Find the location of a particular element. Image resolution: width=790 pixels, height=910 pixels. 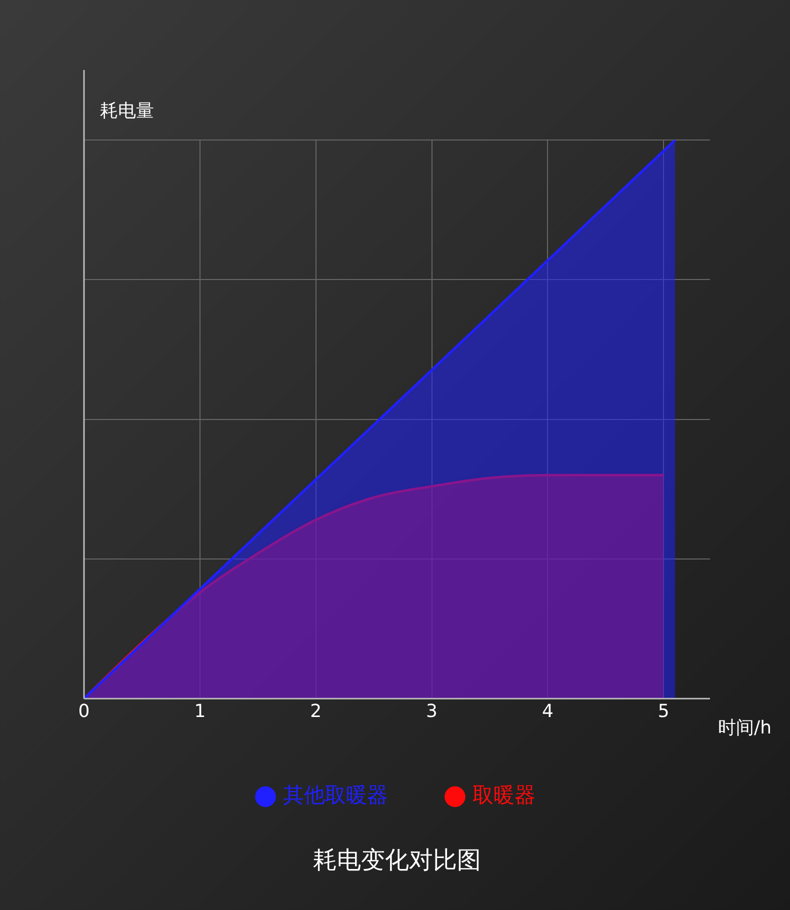

x-axis-title: 时间/h is located at coordinates (745, 727).